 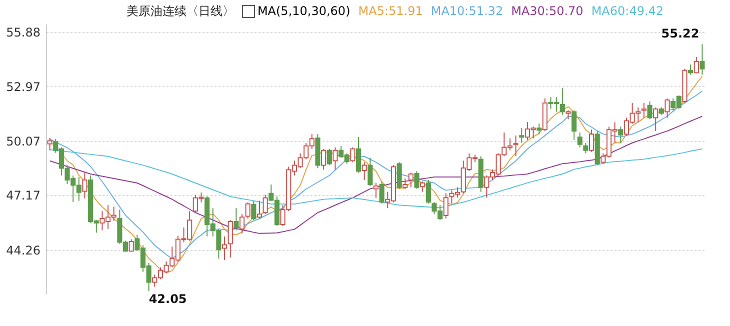 What do you see at coordinates (390, 11) in the screenshot?
I see `text: MA5:51.91` at bounding box center [390, 11].